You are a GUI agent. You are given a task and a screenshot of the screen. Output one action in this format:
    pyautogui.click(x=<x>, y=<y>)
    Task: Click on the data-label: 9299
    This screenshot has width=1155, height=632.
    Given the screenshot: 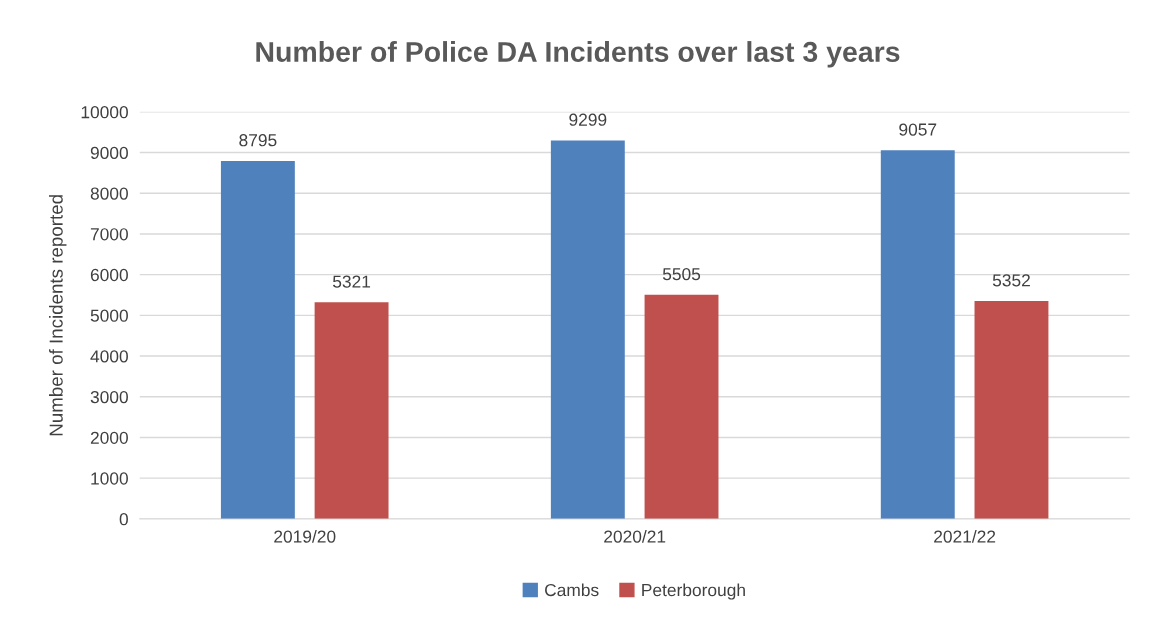 What is the action you would take?
    pyautogui.click(x=588, y=119)
    